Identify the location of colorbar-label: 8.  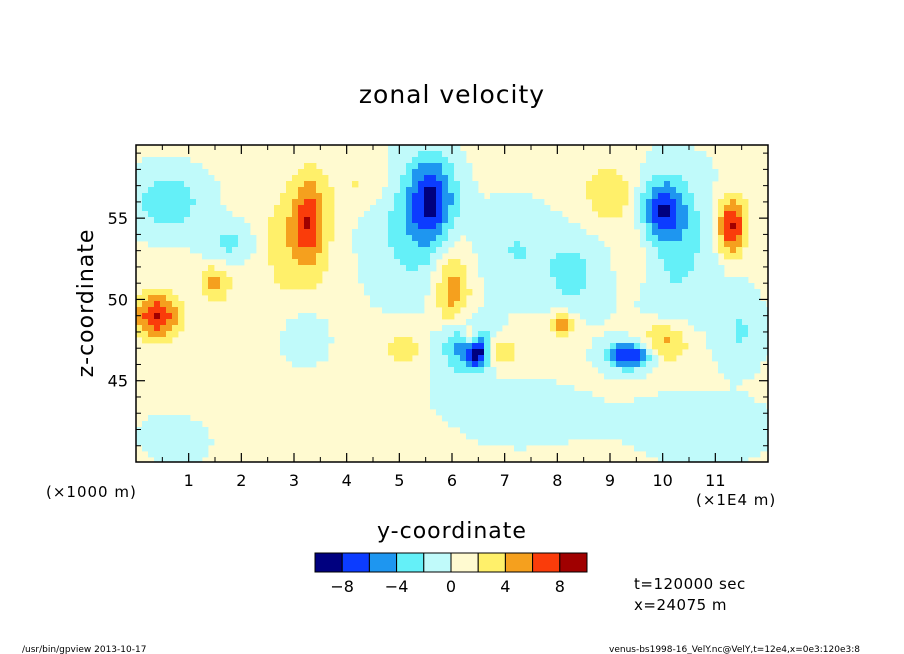
(560, 586).